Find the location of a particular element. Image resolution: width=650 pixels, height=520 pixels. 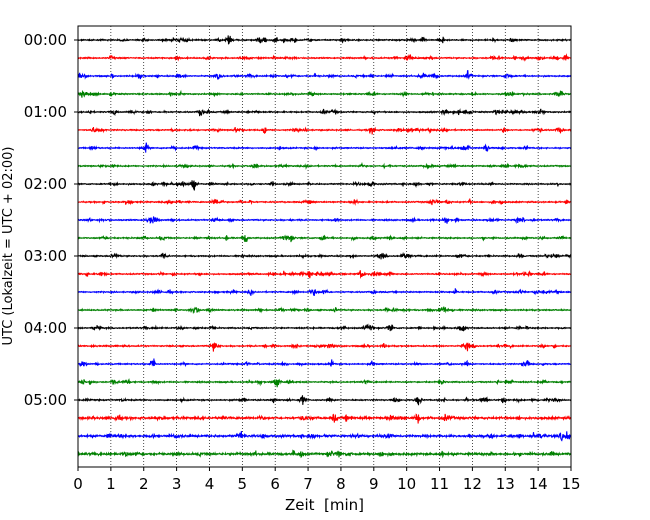

x-tick-label: 0 is located at coordinates (78, 484).